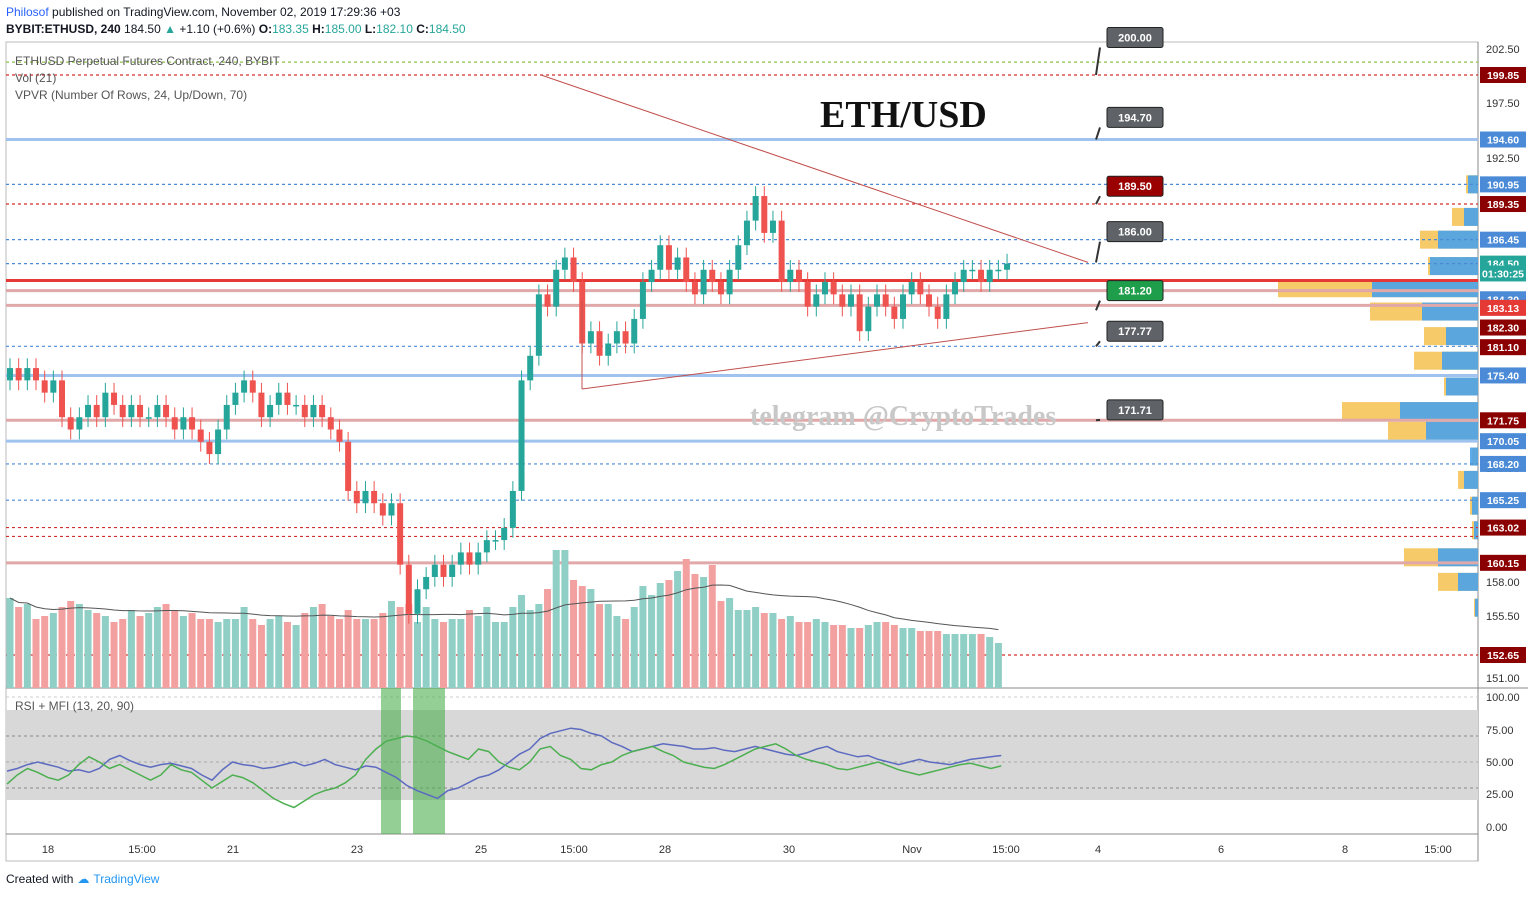 Image resolution: width=1535 pixels, height=898 pixels. I want to click on triangle-lower-line, so click(835, 356).